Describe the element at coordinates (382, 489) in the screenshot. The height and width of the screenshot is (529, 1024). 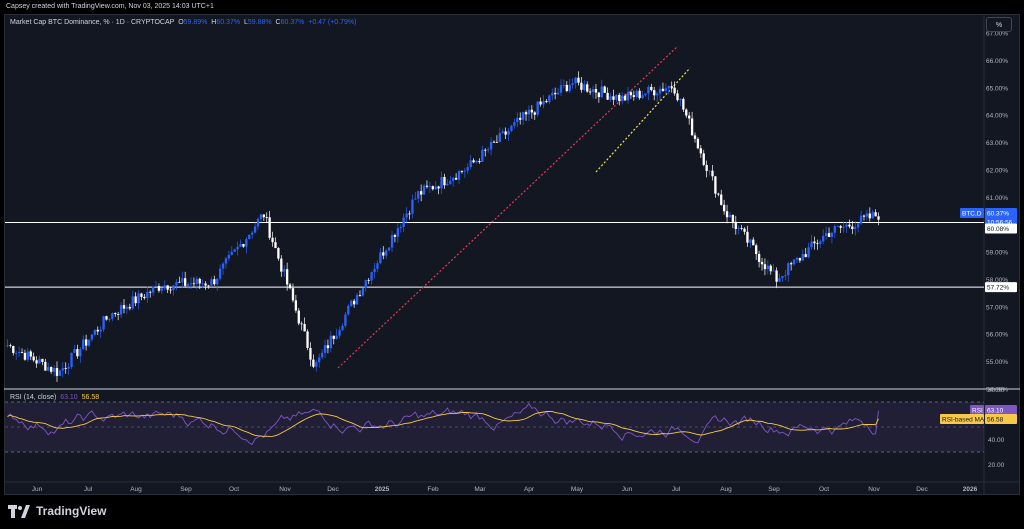
I see `time-tick-label: 2025` at that location.